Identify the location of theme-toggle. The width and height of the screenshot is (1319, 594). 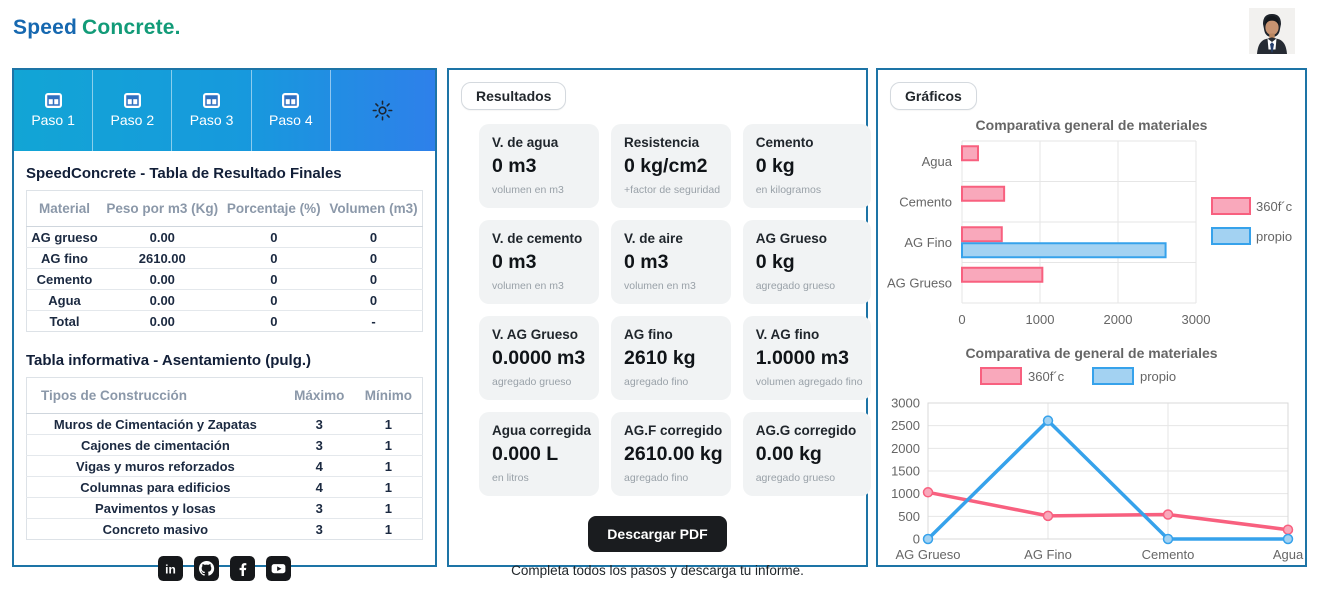
(383, 110).